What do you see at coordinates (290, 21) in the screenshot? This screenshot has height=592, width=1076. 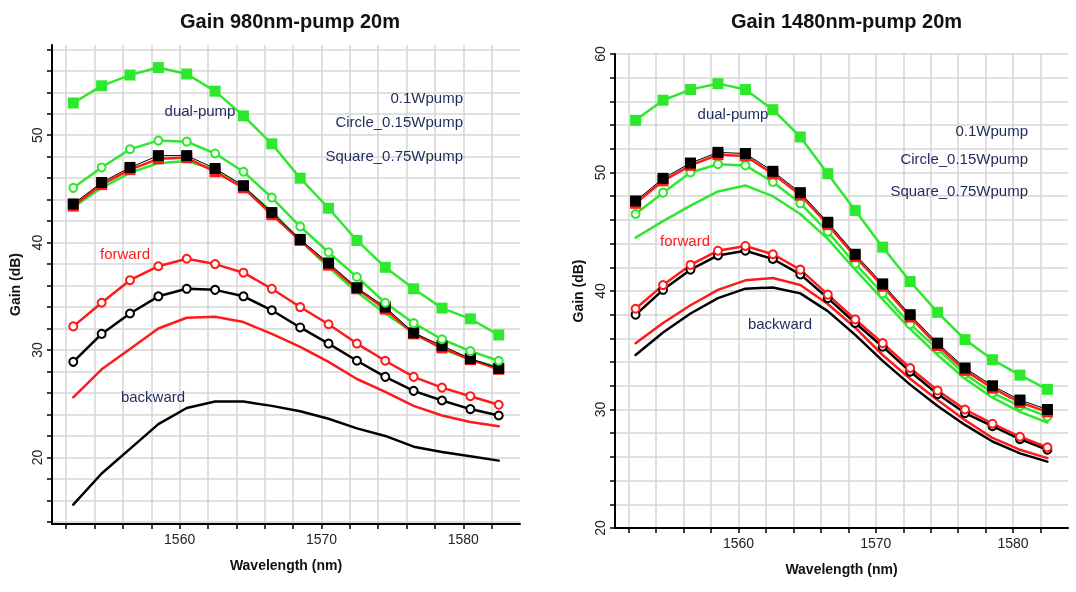 I see `chart-title: Gain 980nm-pump 20m` at bounding box center [290, 21].